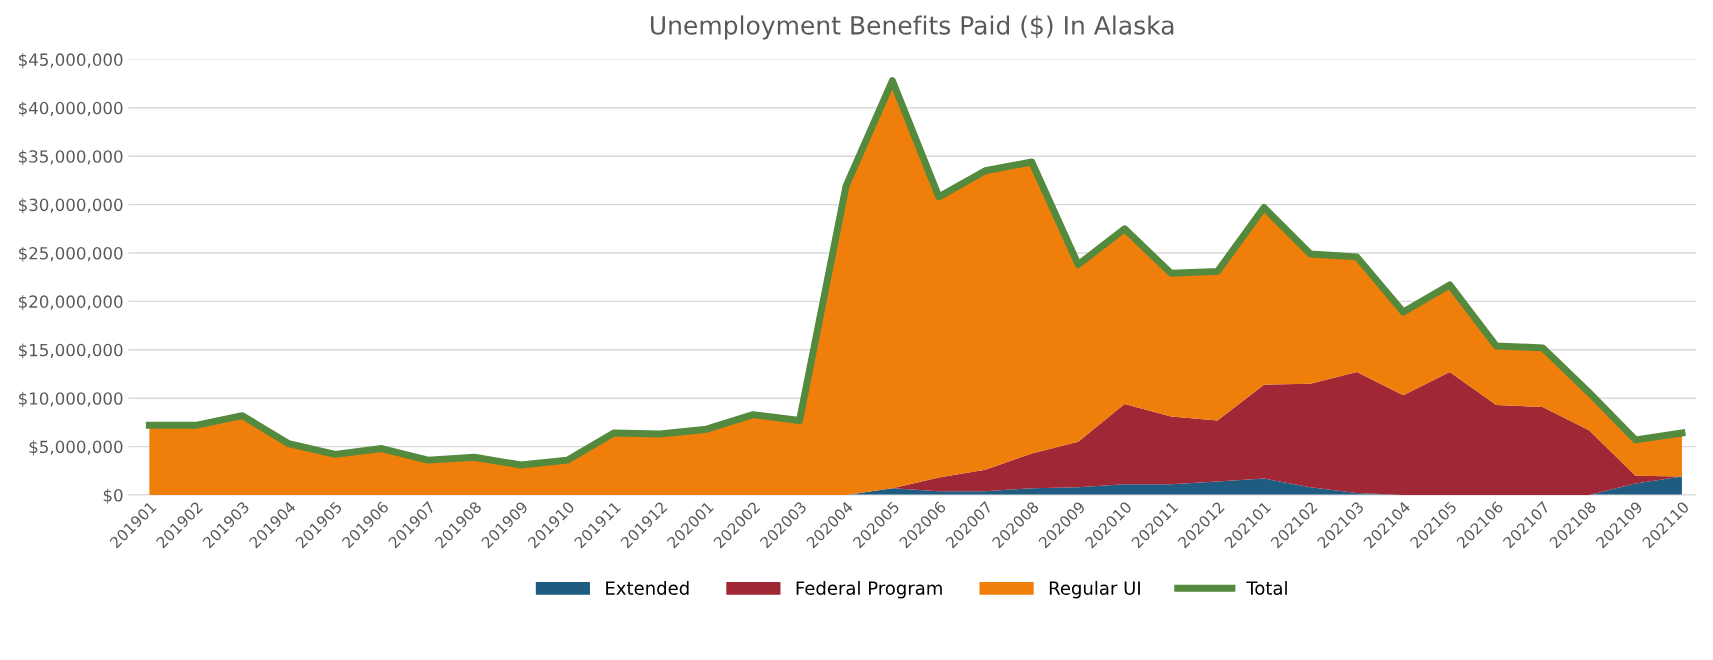 Image resolution: width=1713 pixels, height=660 pixels. What do you see at coordinates (70, 254) in the screenshot?
I see `y-tick-label: $25,000,000` at bounding box center [70, 254].